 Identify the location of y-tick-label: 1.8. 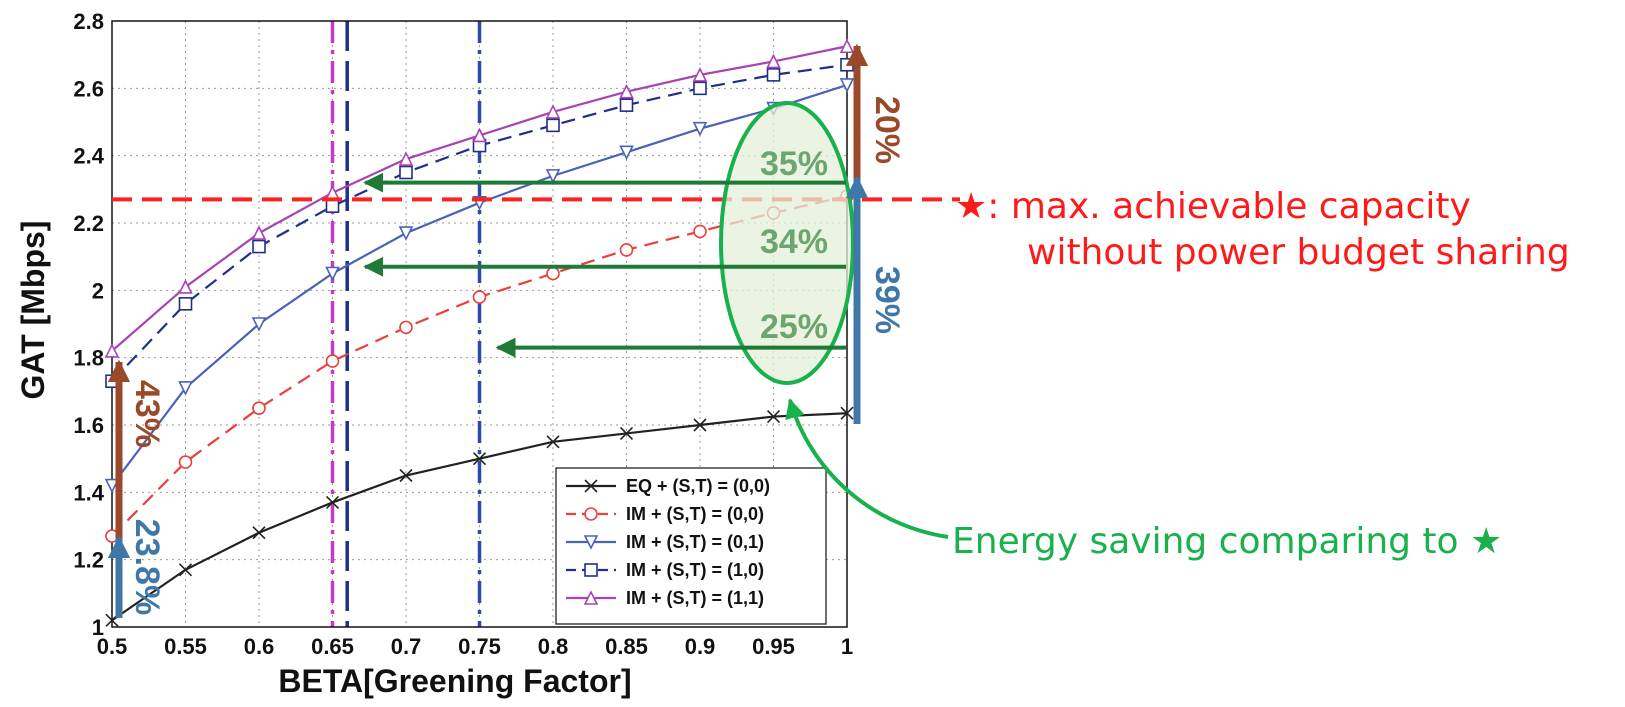
(88, 358).